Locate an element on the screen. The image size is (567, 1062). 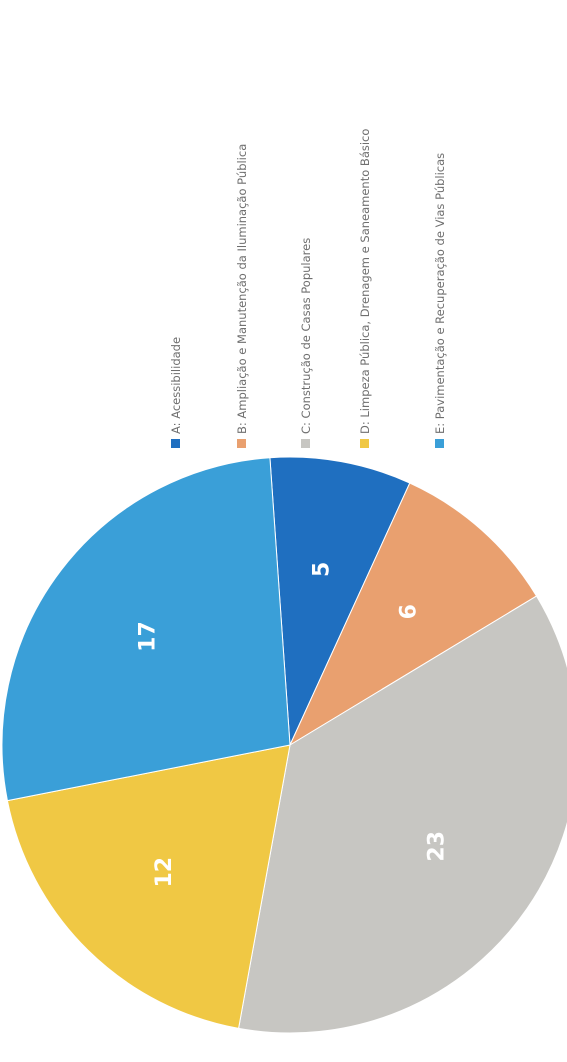
slice-data-label-d: 12 is located at coordinates (164, 872).